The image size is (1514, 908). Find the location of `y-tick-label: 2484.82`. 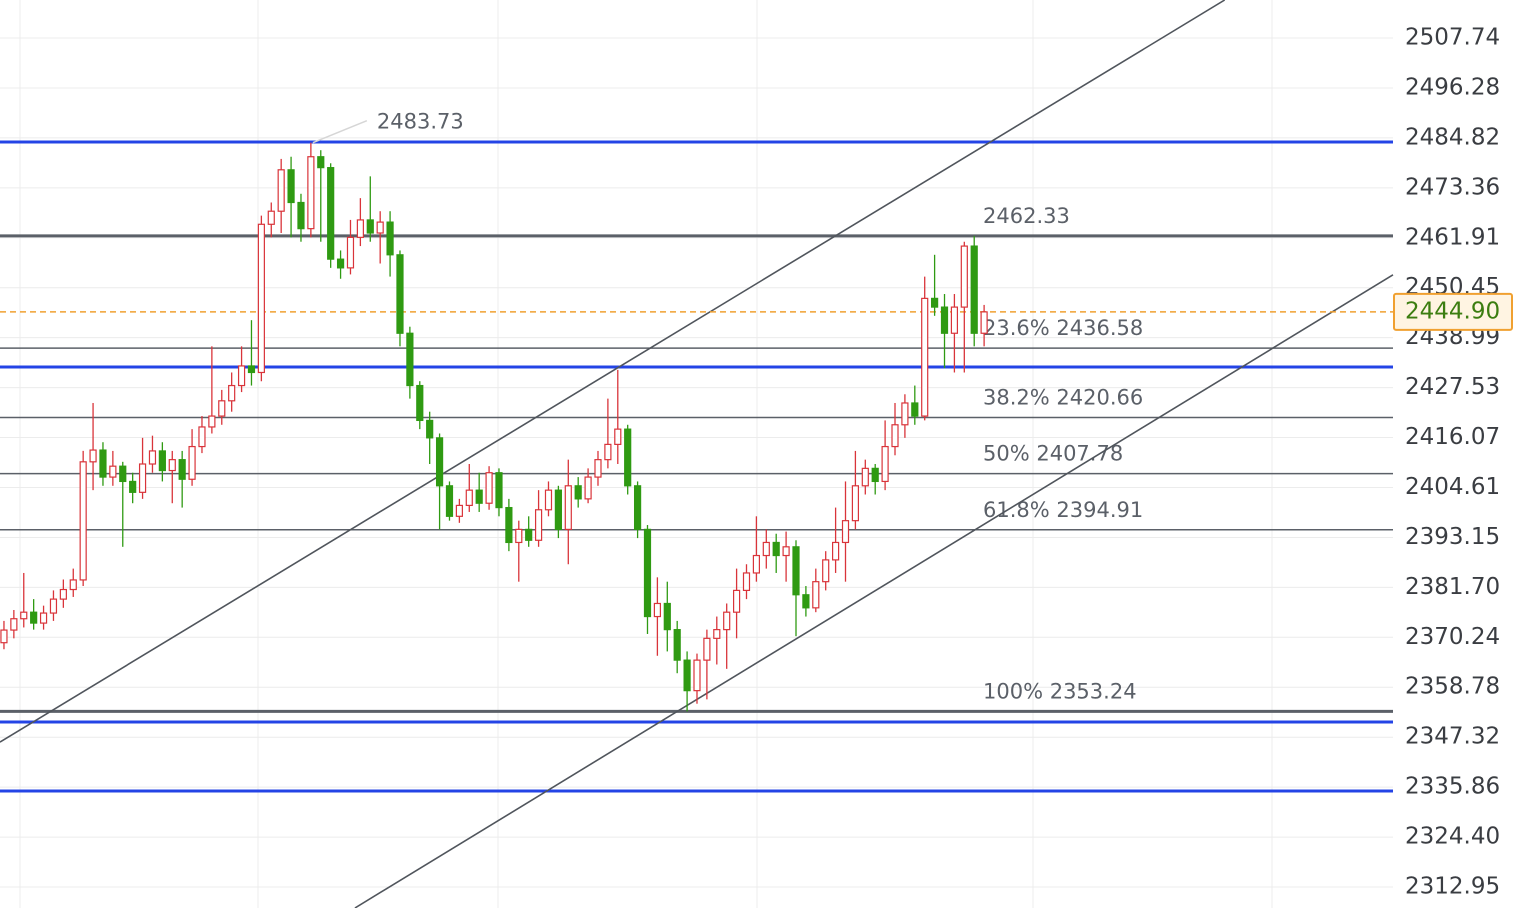

y-tick-label: 2484.82 is located at coordinates (1452, 137).